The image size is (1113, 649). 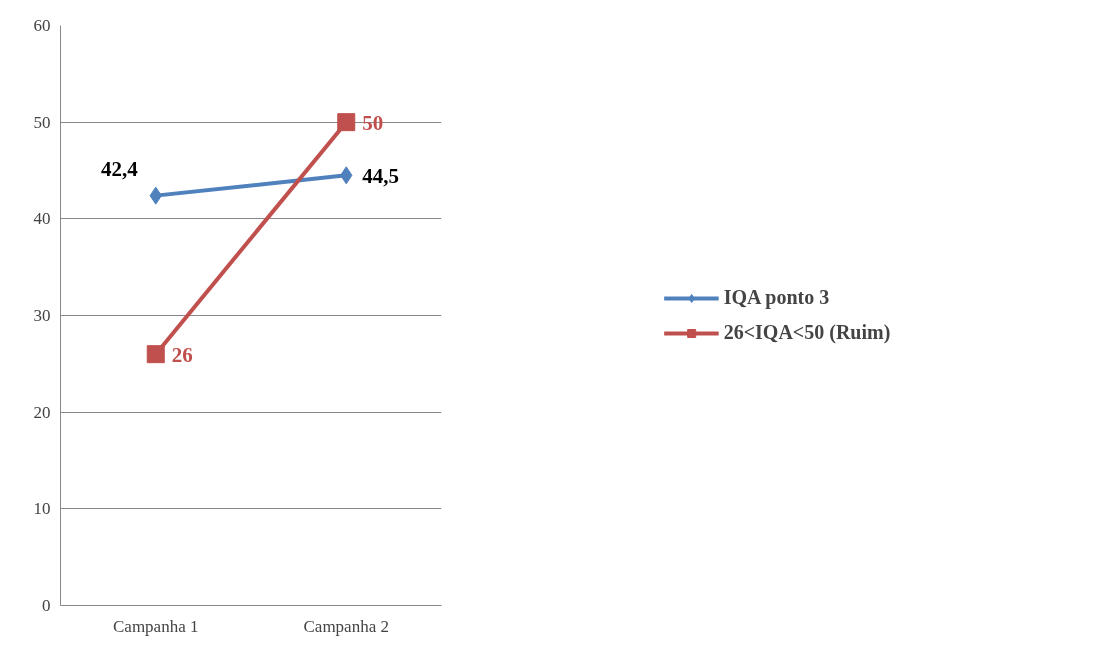 I want to click on data-label: 26, so click(x=182, y=355).